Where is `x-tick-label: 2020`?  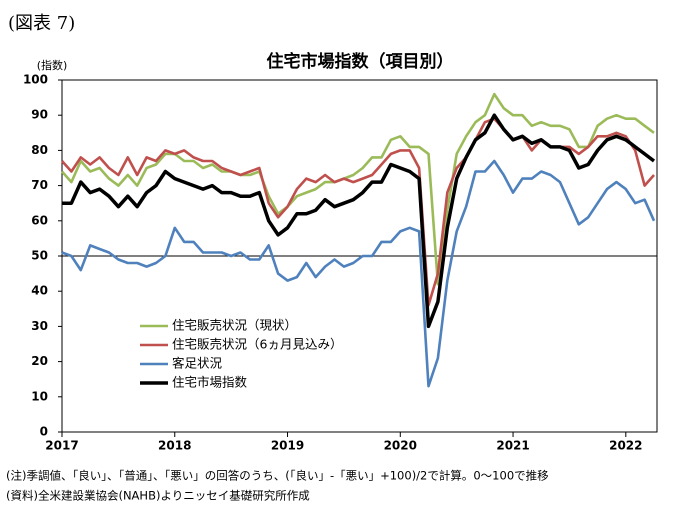 x-tick-label: 2020 is located at coordinates (400, 446).